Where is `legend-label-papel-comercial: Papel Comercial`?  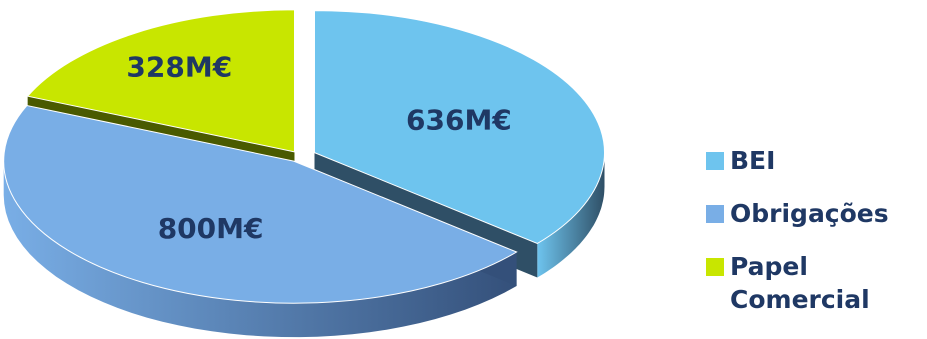 legend-label-papel-comercial: Papel Comercial is located at coordinates (800, 283).